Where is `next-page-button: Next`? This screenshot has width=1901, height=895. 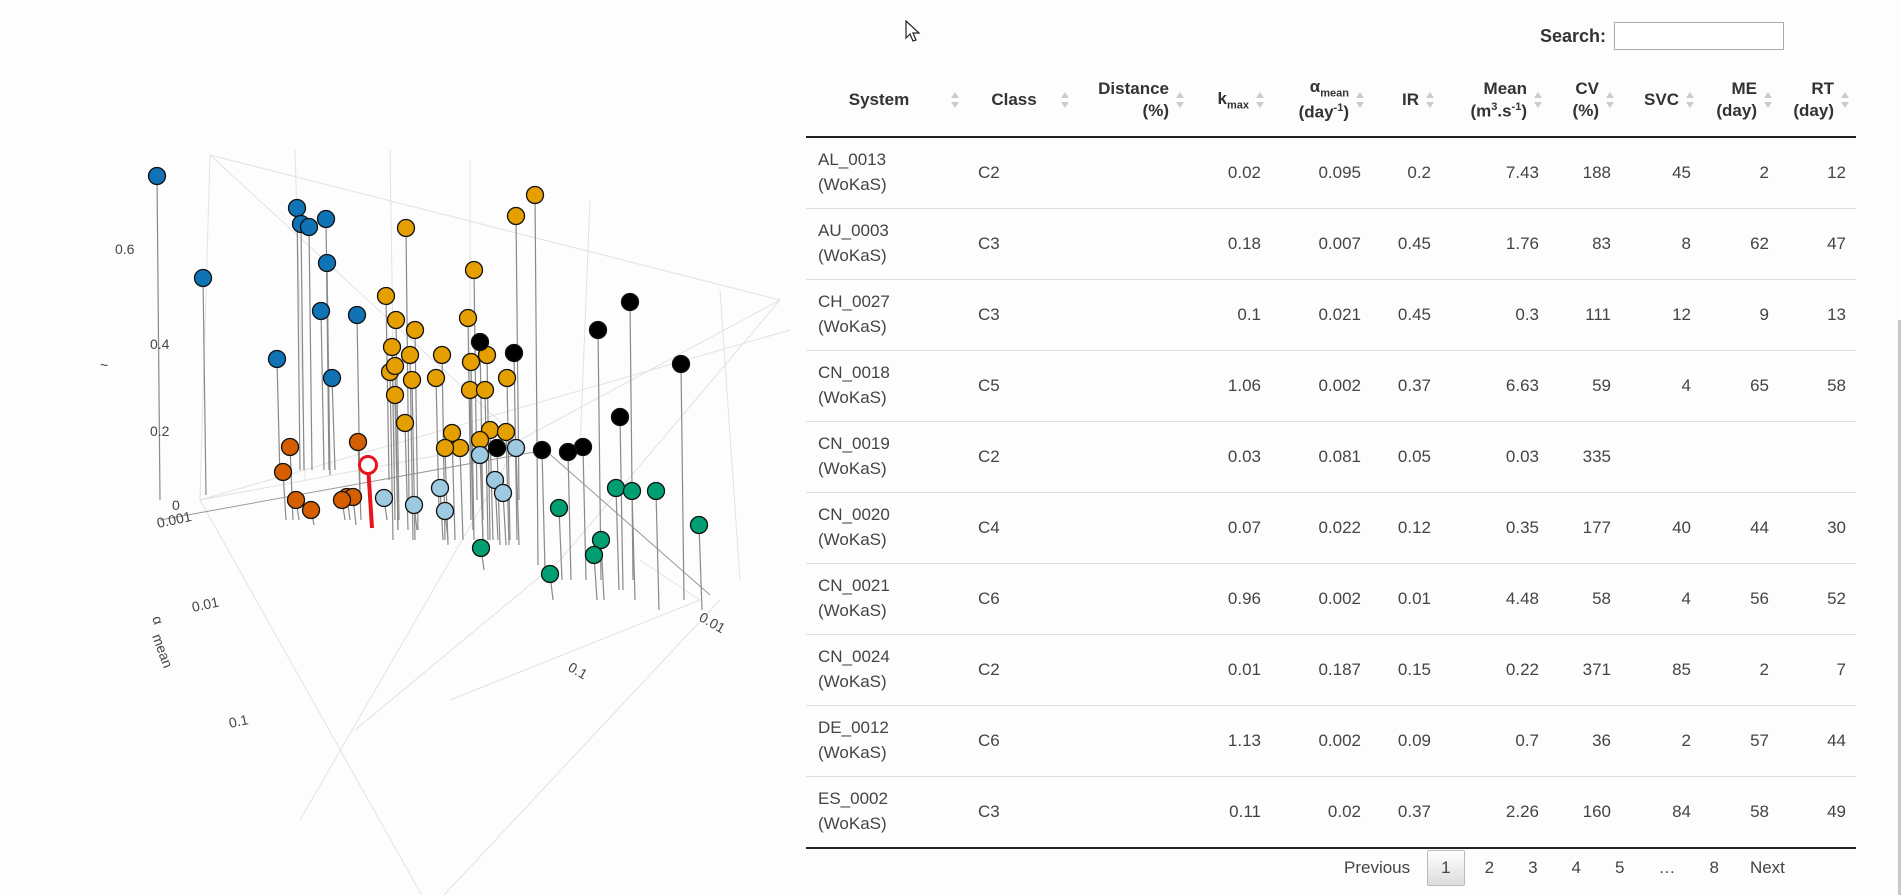 next-page-button: Next is located at coordinates (1767, 867).